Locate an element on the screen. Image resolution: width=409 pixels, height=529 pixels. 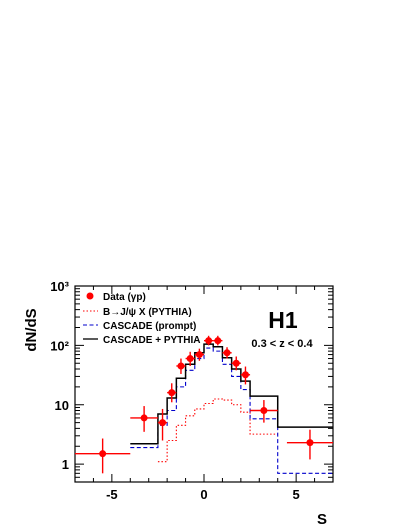
legend-label-cascade-pythia: CASCADE + PYTHIA is located at coordinates (152, 340).